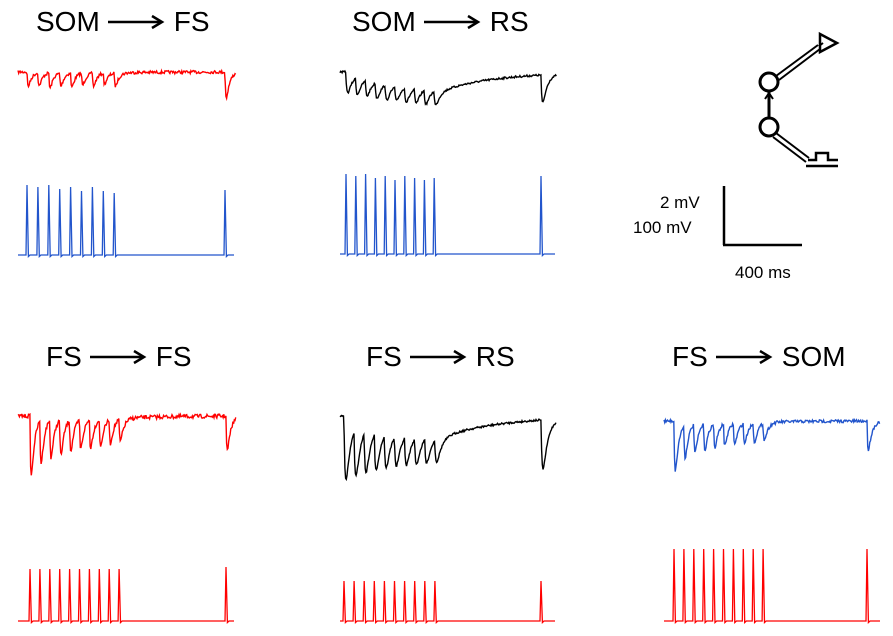 The width and height of the screenshot is (893, 636). I want to click on presynaptic-trace-som-rs, so click(447, 215).